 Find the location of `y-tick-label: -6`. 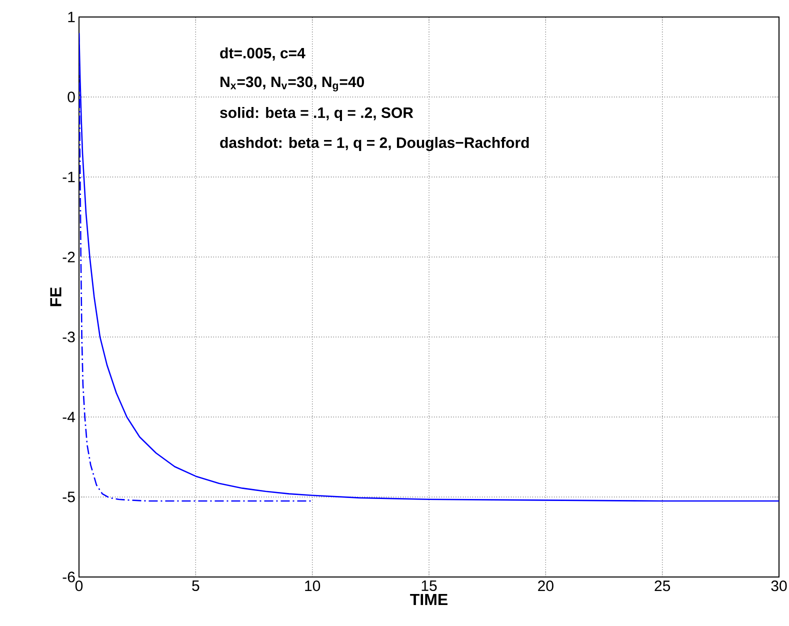

y-tick-label: -6 is located at coordinates (68, 577).